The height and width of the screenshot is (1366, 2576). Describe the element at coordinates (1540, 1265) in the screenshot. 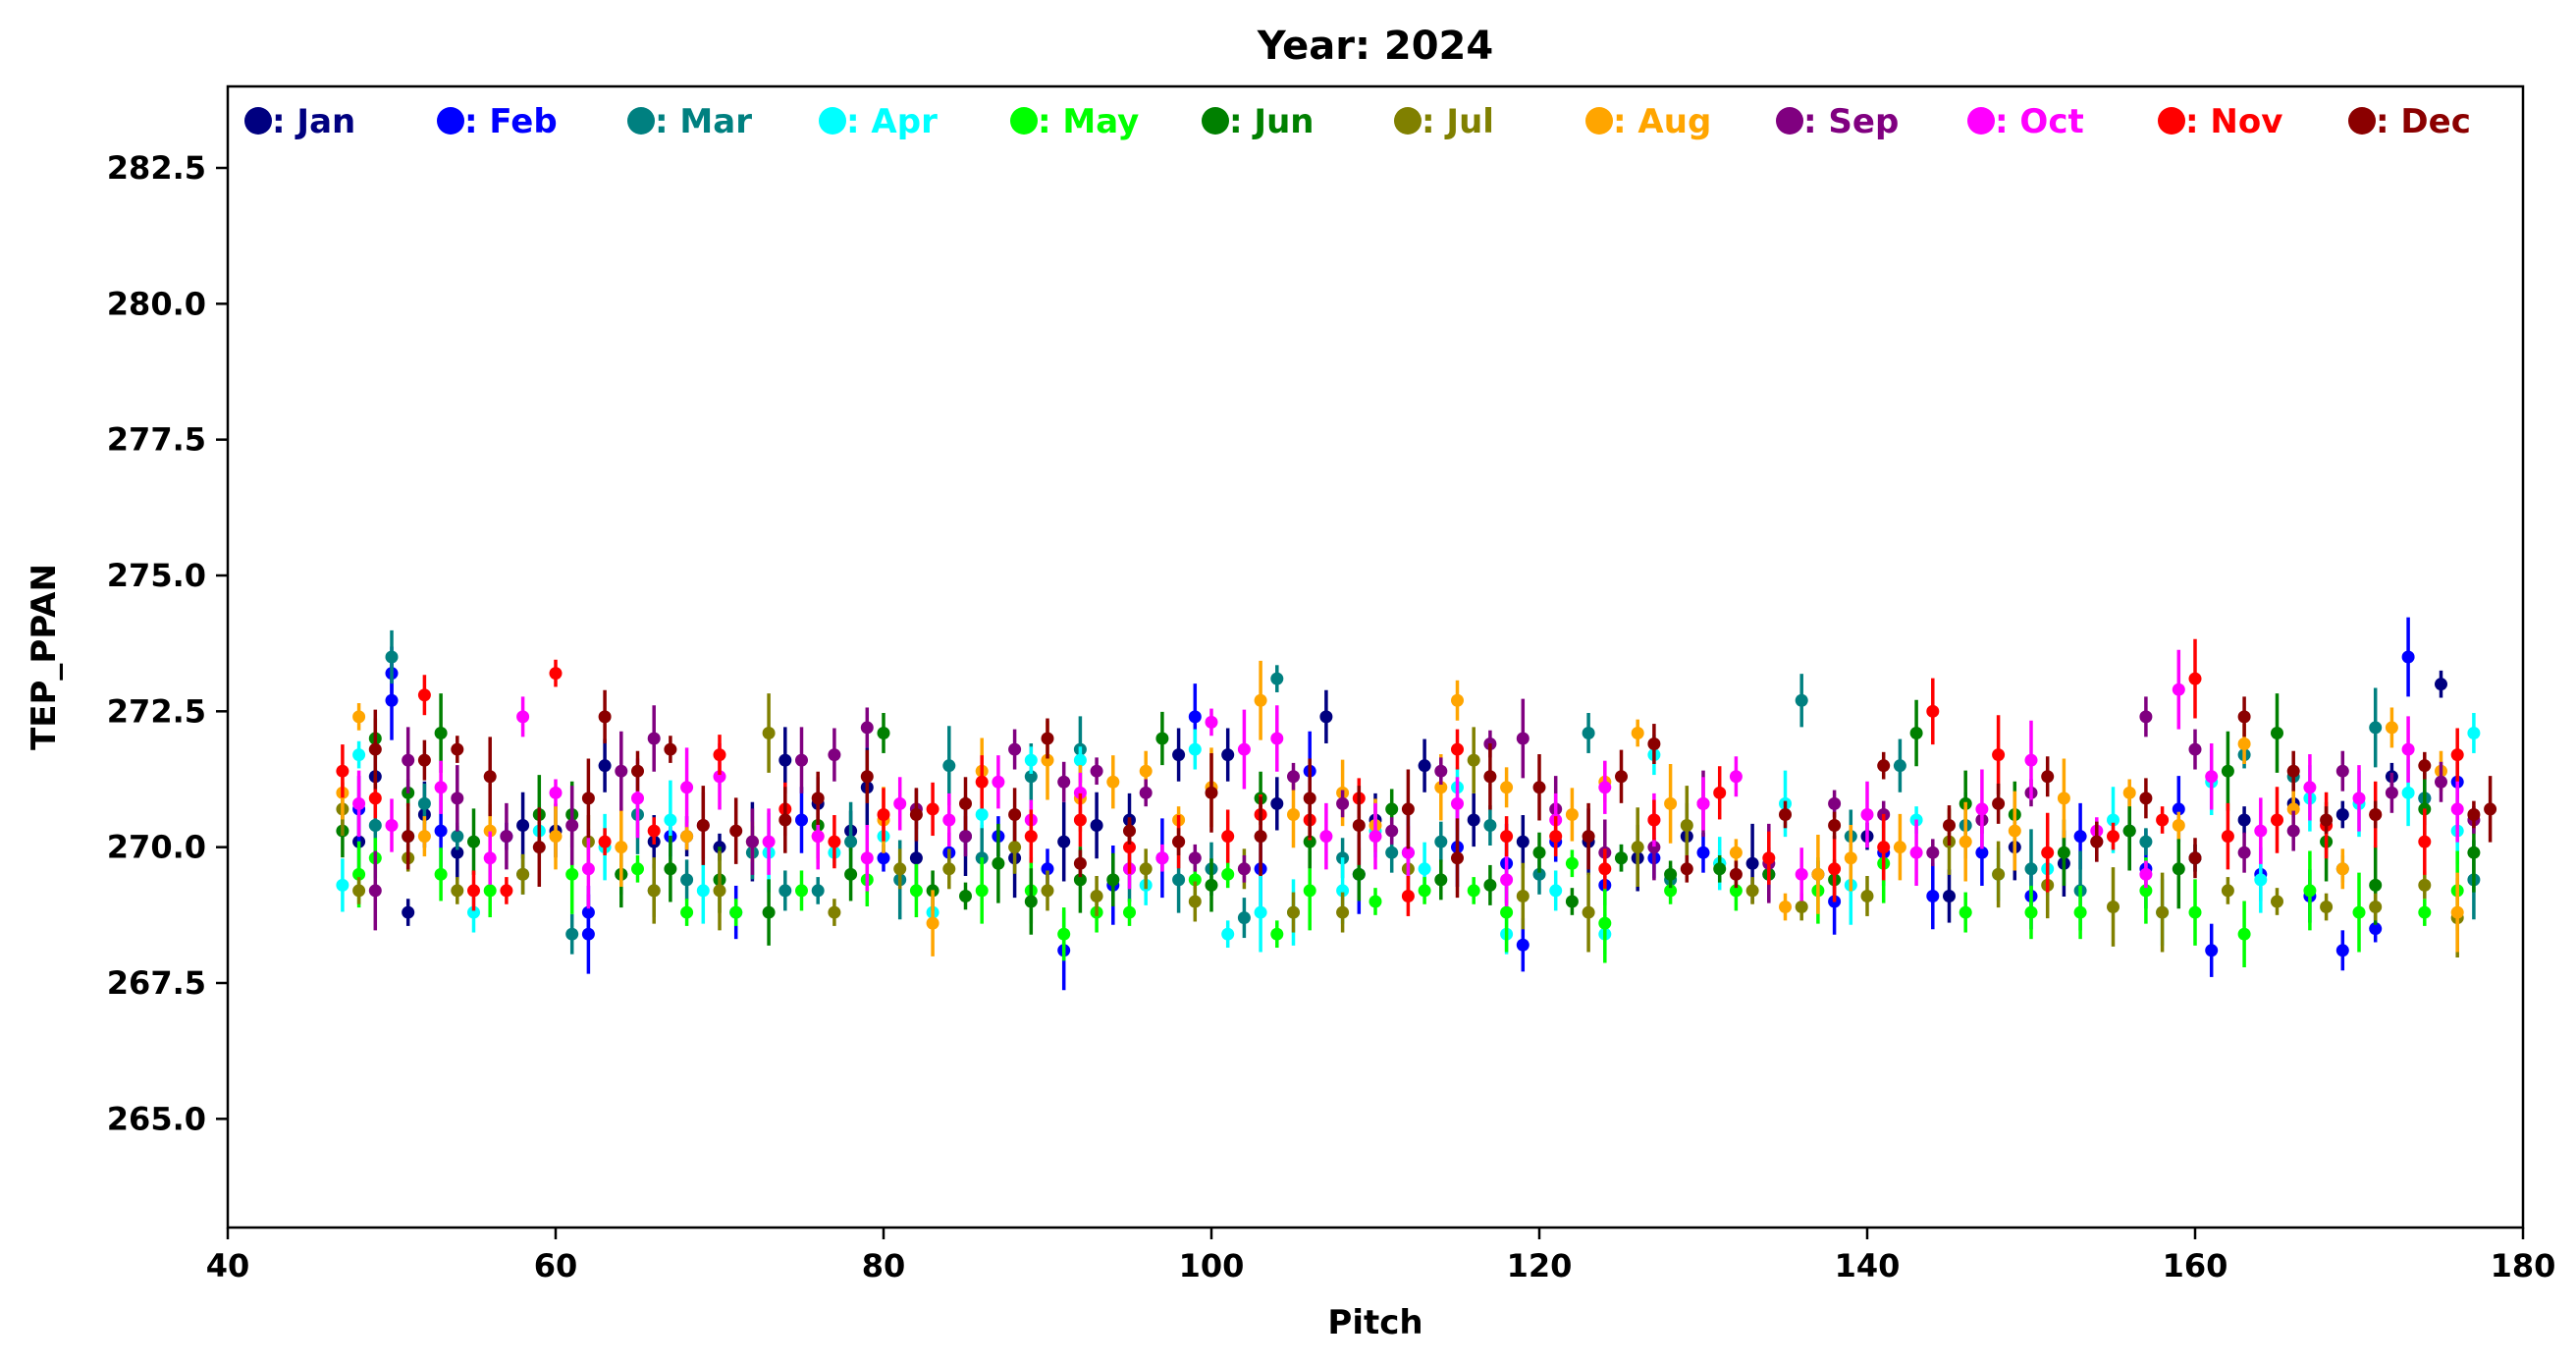

I see `x-tick-label: 120` at that location.